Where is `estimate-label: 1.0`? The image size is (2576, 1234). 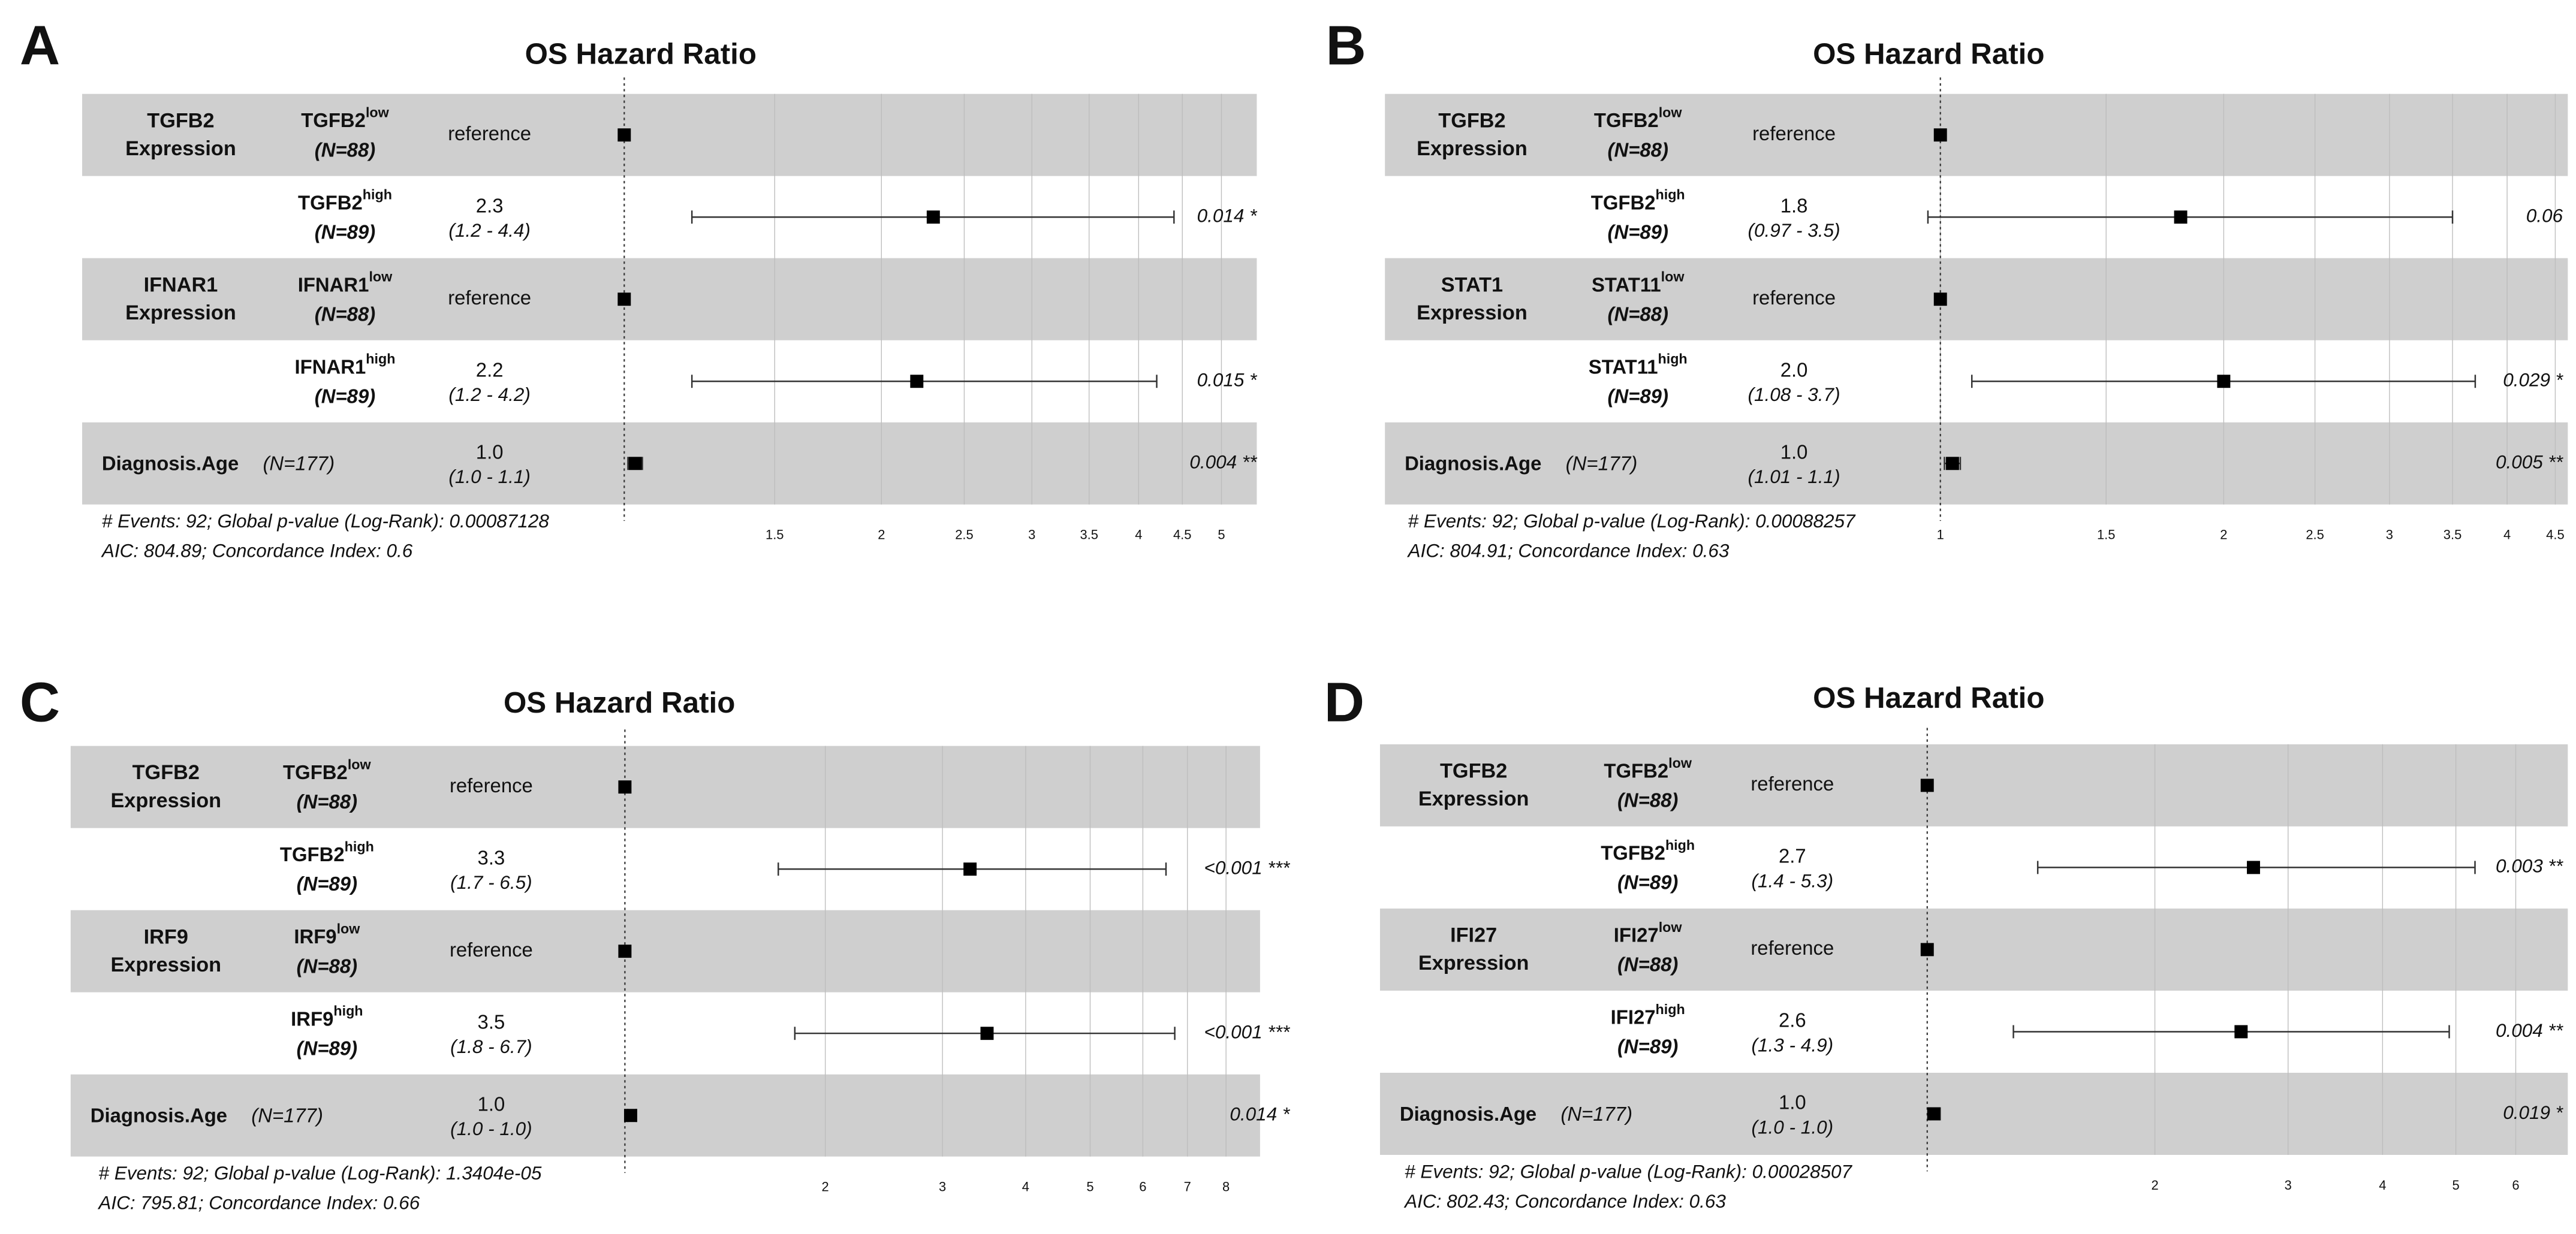 estimate-label: 1.0 is located at coordinates (490, 452).